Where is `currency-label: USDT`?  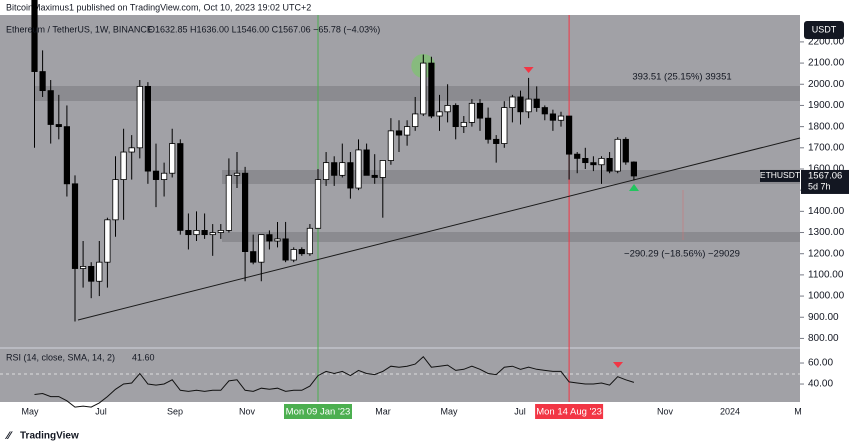
currency-label: USDT is located at coordinates (824, 29).